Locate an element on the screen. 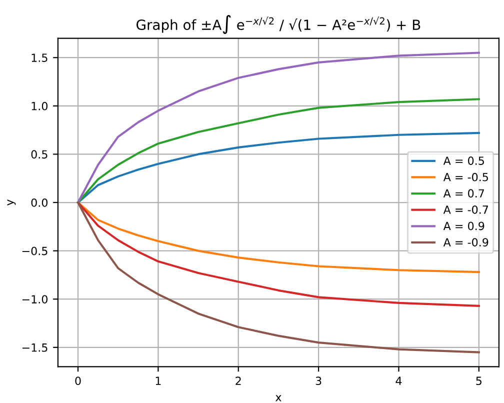 The image size is (504, 403). legend-label: A = 0.9 is located at coordinates (463, 226).